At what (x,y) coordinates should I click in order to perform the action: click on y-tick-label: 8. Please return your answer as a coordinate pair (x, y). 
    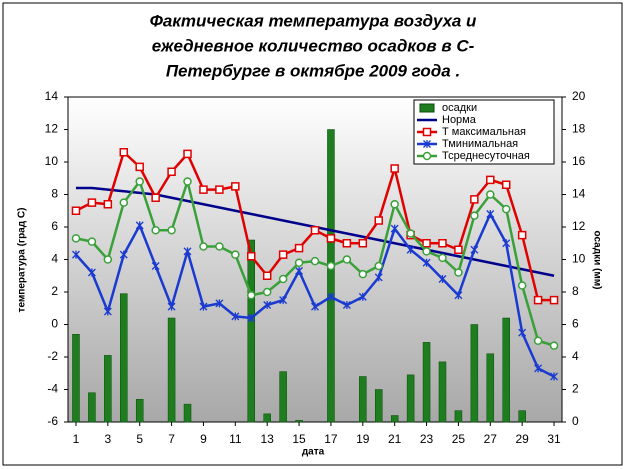
    Looking at the image, I should click on (54, 194).